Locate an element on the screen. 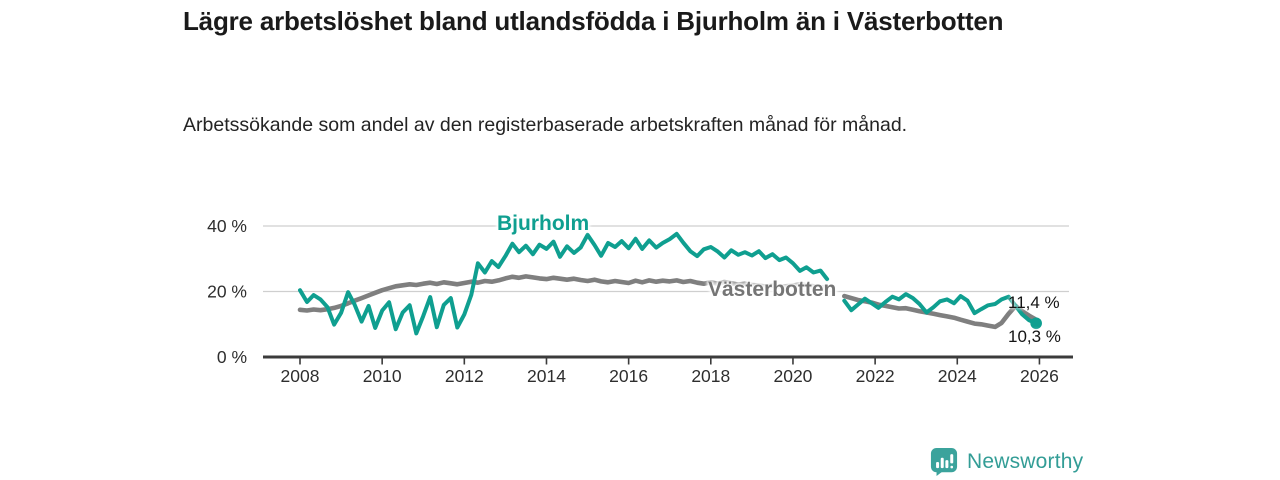  newsworthy-bubble-chart-icon is located at coordinates (944, 462).